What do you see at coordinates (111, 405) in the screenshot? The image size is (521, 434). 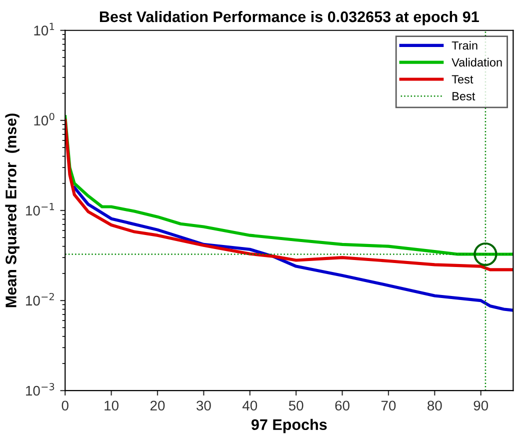 I see `x-tick-label: 10` at bounding box center [111, 405].